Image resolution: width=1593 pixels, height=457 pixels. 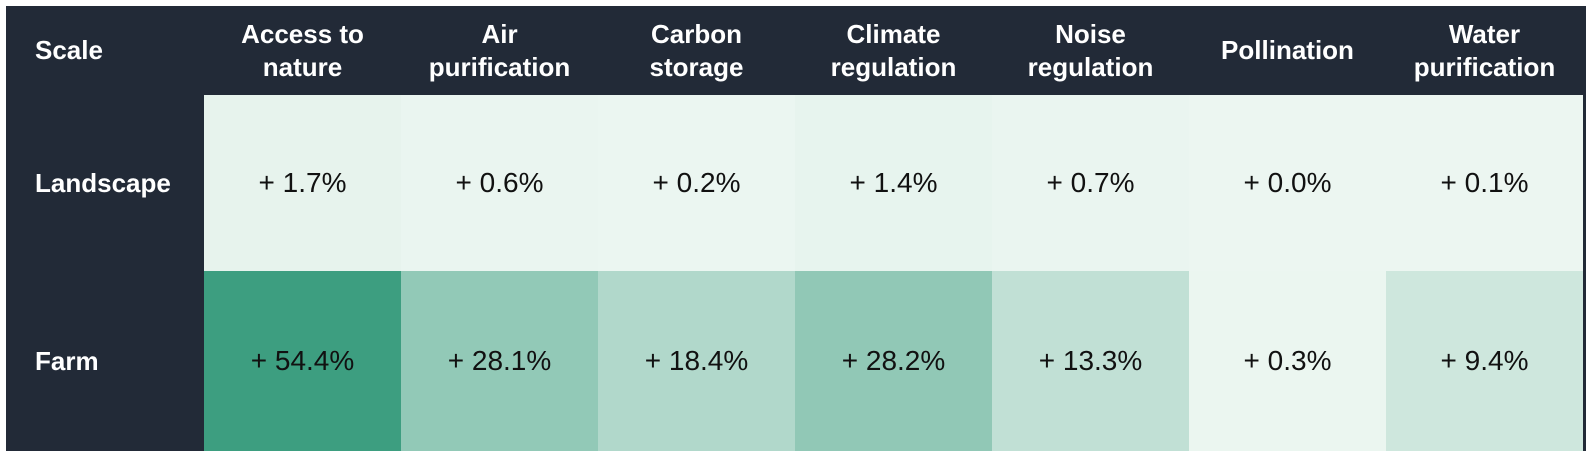 I want to click on heatmap-cell: + 54.4%, so click(x=302, y=361).